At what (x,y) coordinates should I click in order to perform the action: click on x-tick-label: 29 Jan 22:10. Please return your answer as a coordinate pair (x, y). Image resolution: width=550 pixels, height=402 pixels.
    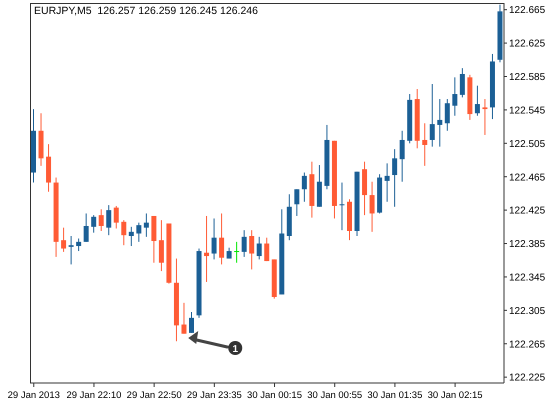
    Looking at the image, I should click on (94, 395).